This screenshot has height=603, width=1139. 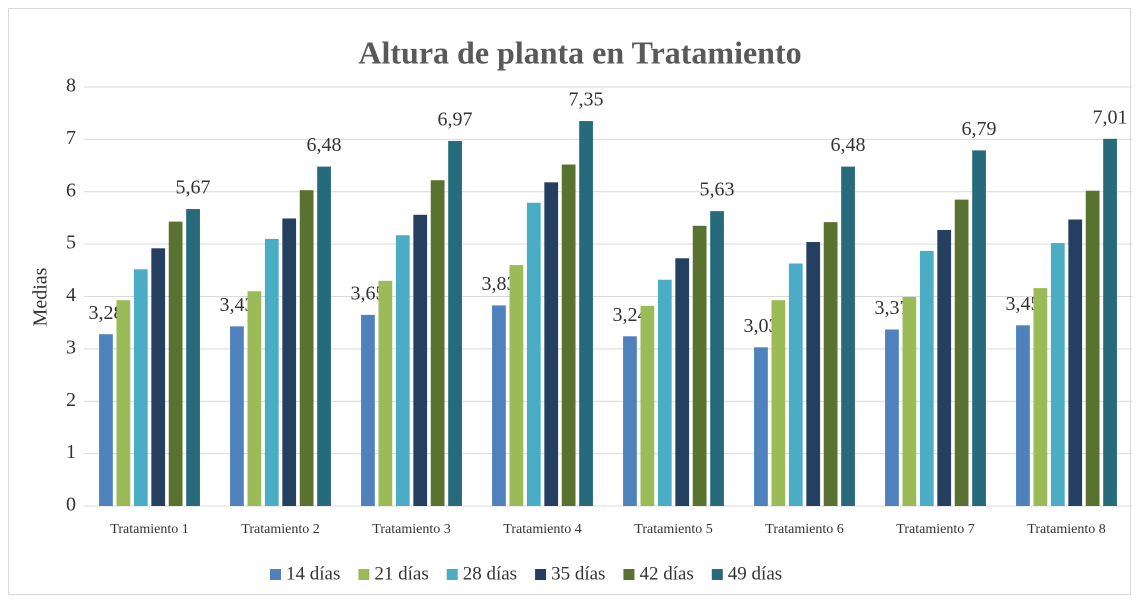 I want to click on y-tick-label: 5, so click(x=71, y=243).